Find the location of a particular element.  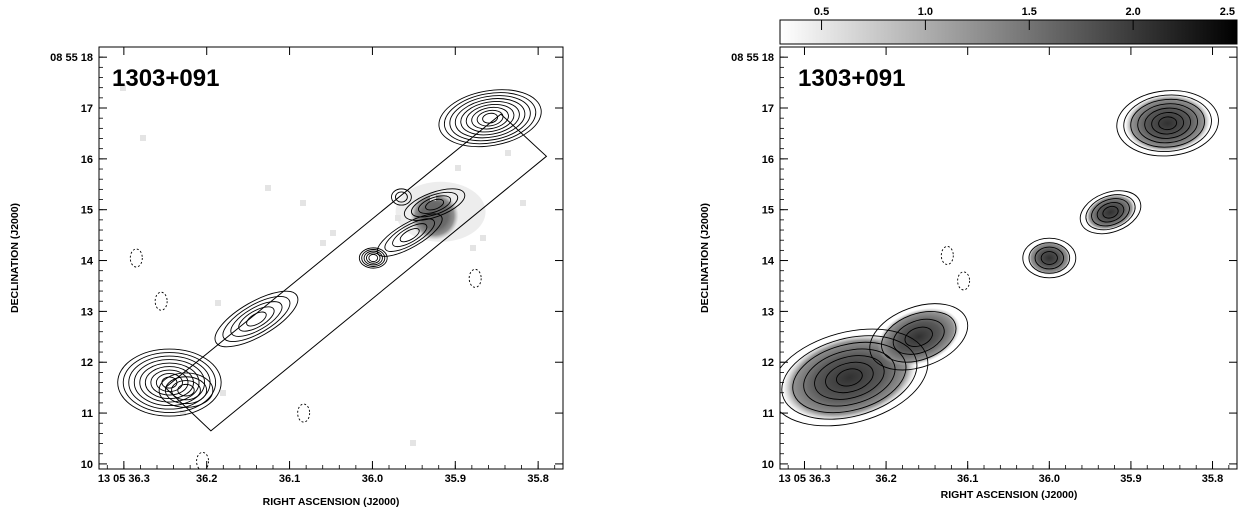

right-x-tick-label: 36.0 is located at coordinates (1049, 479).